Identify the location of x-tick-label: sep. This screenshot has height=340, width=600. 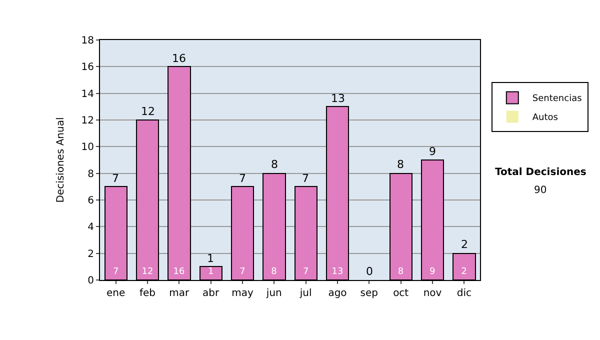
(369, 293).